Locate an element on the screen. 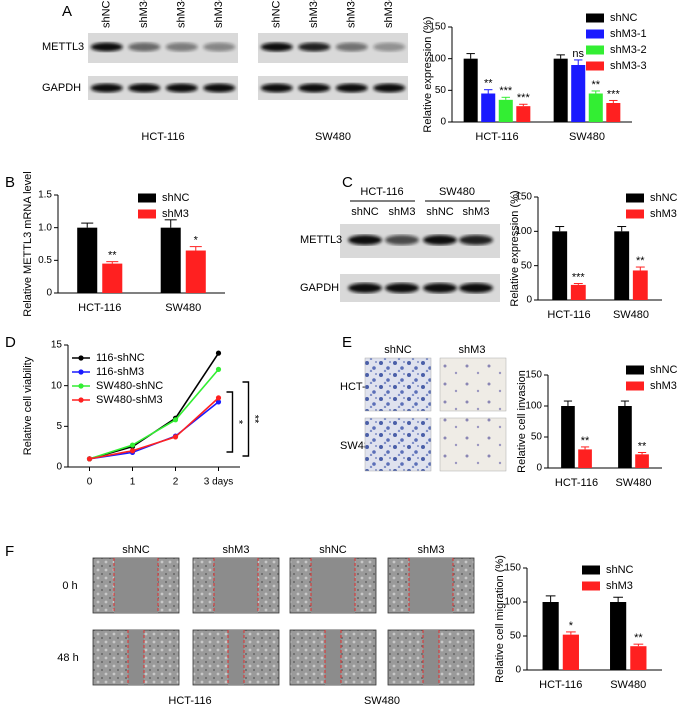 This screenshot has height=713, width=677. significance-label: ns is located at coordinates (578, 54).